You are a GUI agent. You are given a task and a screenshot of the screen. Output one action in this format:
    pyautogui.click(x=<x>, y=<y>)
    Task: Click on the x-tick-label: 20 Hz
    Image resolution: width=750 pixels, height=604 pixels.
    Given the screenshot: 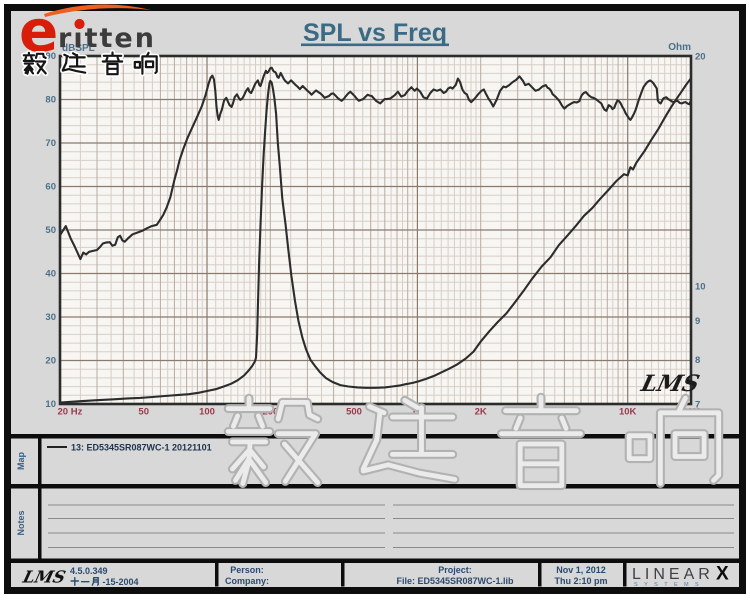 What is the action you would take?
    pyautogui.click(x=70, y=412)
    